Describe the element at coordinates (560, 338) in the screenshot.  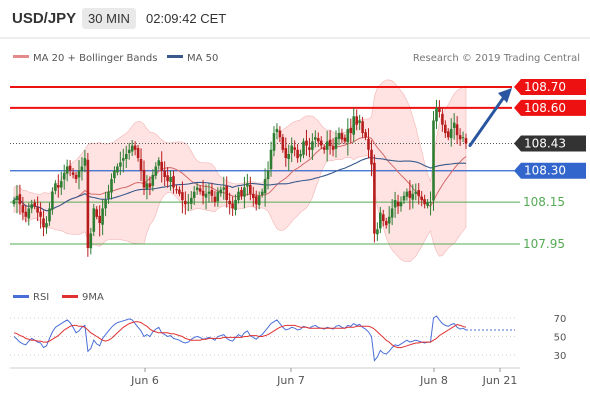
I see `rsi-tick-50: 50` at that location.